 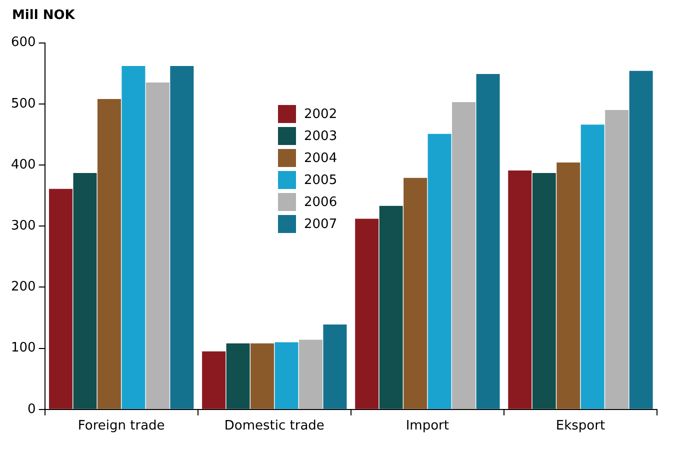 I want to click on legend-label: 2007, so click(x=321, y=224).